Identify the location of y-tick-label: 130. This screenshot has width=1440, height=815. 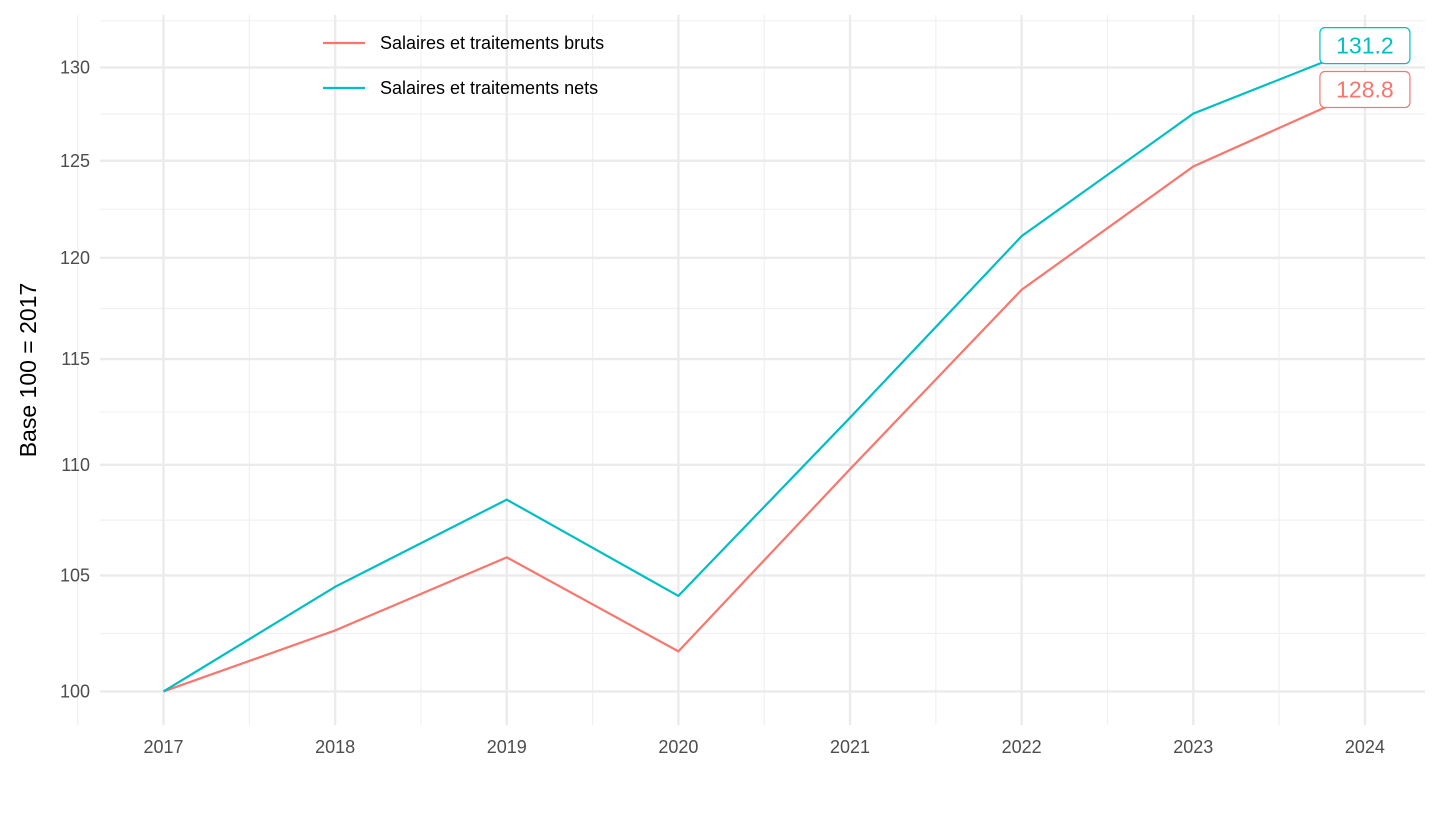
(75, 67).